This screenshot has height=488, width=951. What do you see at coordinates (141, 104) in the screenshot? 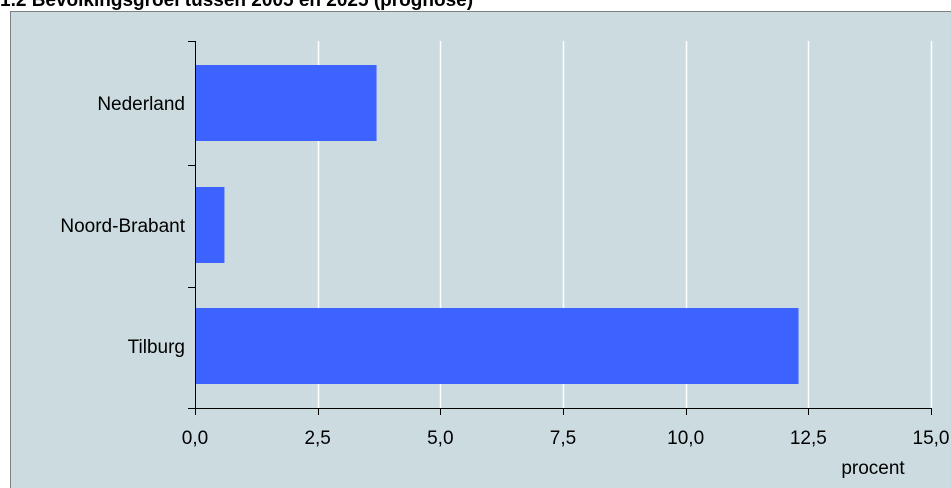
I see `category-label: Nederland` at bounding box center [141, 104].